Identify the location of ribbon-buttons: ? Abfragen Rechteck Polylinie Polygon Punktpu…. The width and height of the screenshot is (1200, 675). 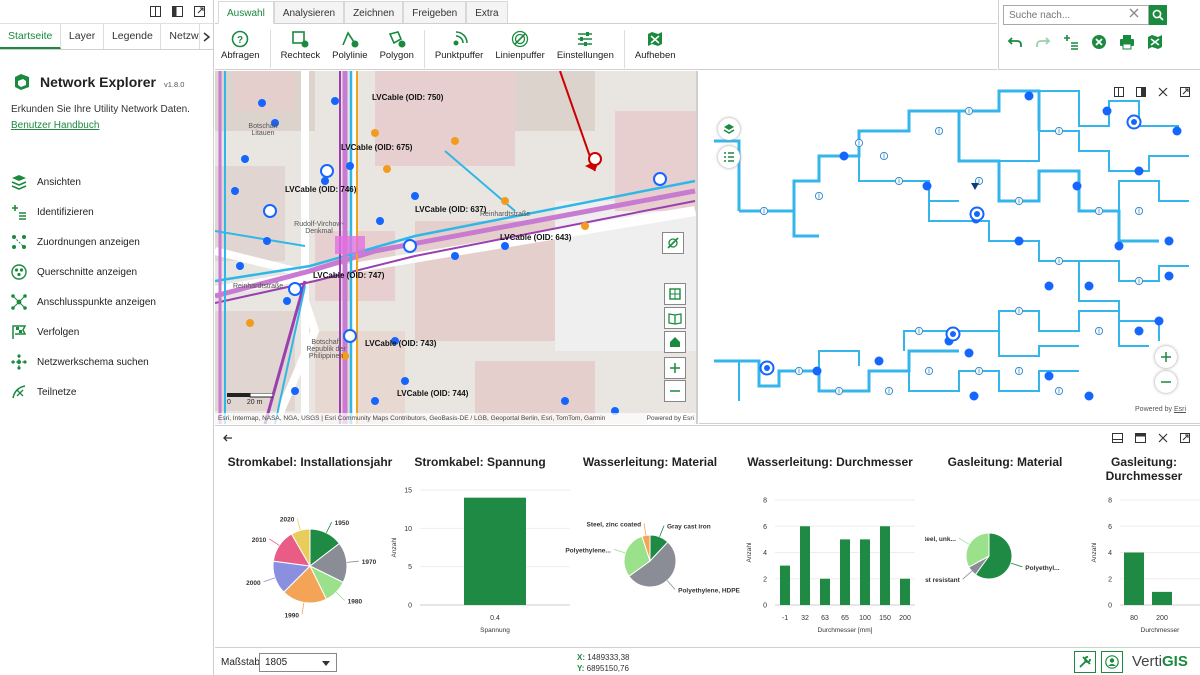
(606, 46).